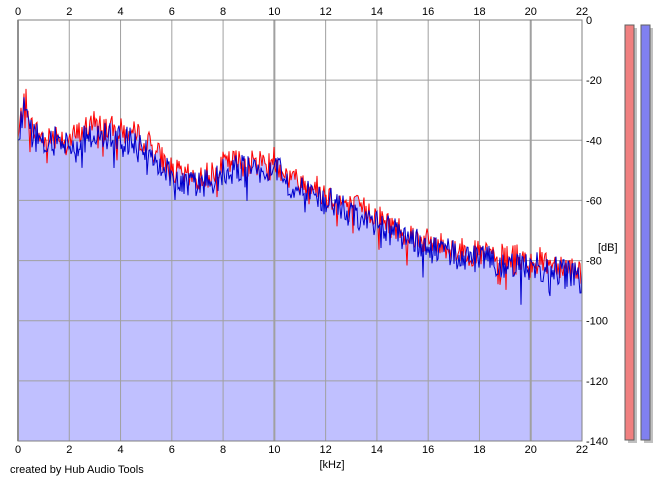  Describe the element at coordinates (594, 262) in the screenshot. I see `y-tick-label: -80` at that location.